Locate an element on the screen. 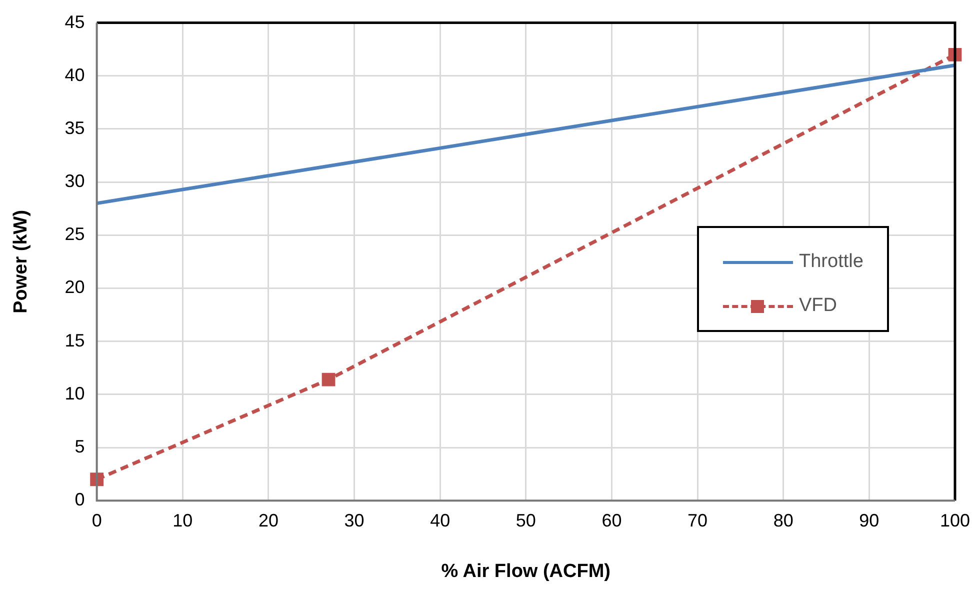  y-tick-label: 35 is located at coordinates (74, 128).